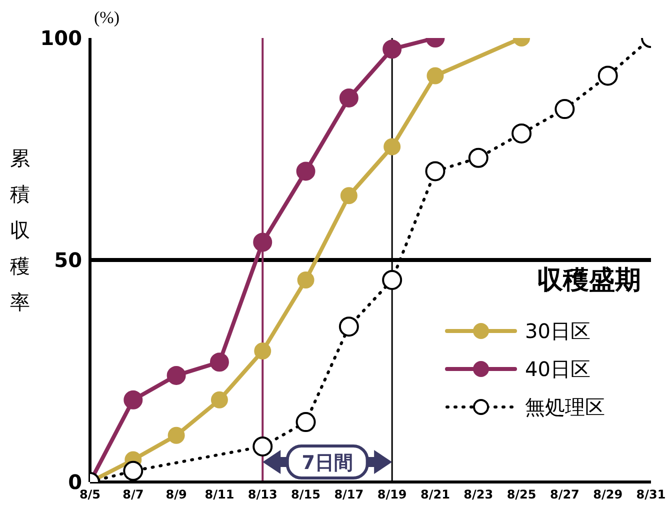 This screenshot has height=508, width=667. Describe the element at coordinates (392, 495) in the screenshot. I see `x-tick-label: 8/19` at that location.